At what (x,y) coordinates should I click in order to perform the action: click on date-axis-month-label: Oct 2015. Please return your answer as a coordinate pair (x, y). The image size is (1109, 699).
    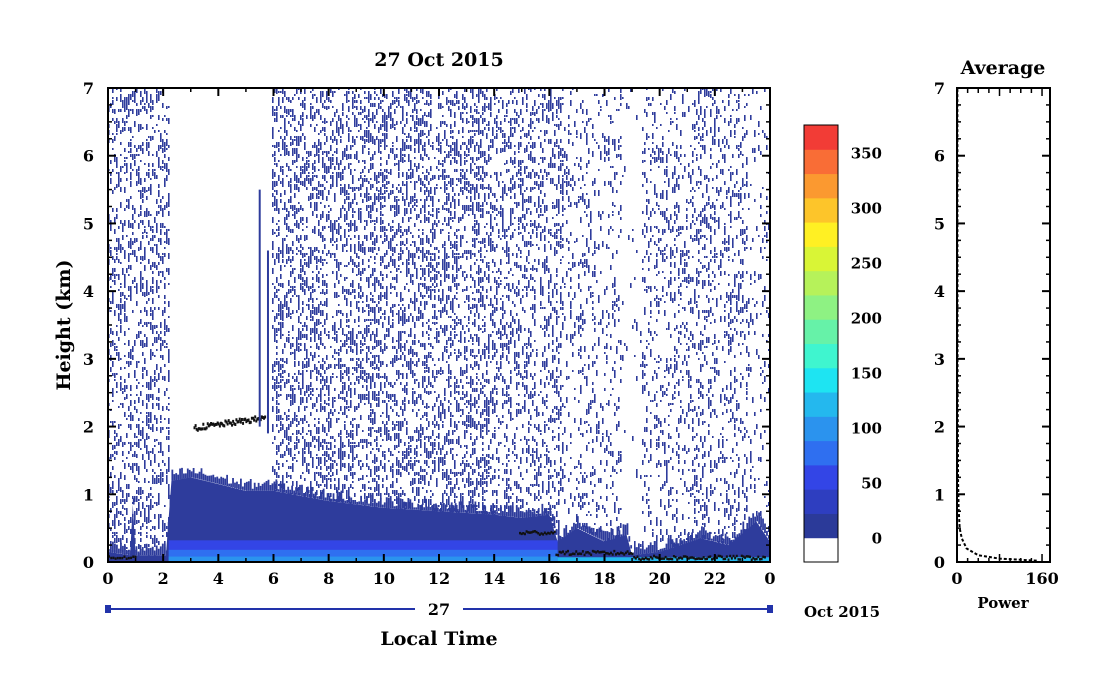
    Looking at the image, I should click on (842, 612).